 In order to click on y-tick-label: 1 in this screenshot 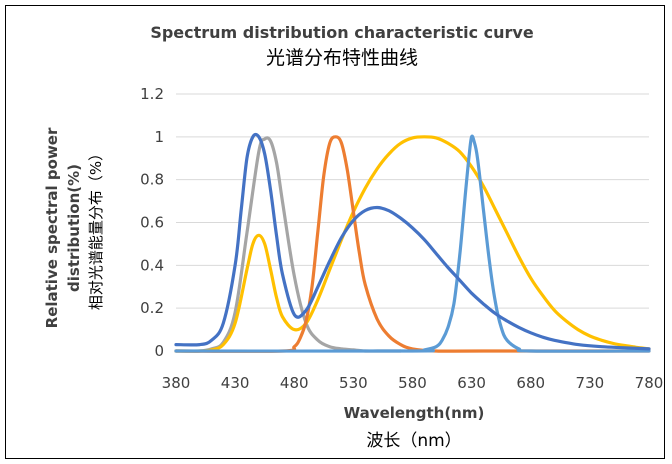, I will do `click(159, 137)`.